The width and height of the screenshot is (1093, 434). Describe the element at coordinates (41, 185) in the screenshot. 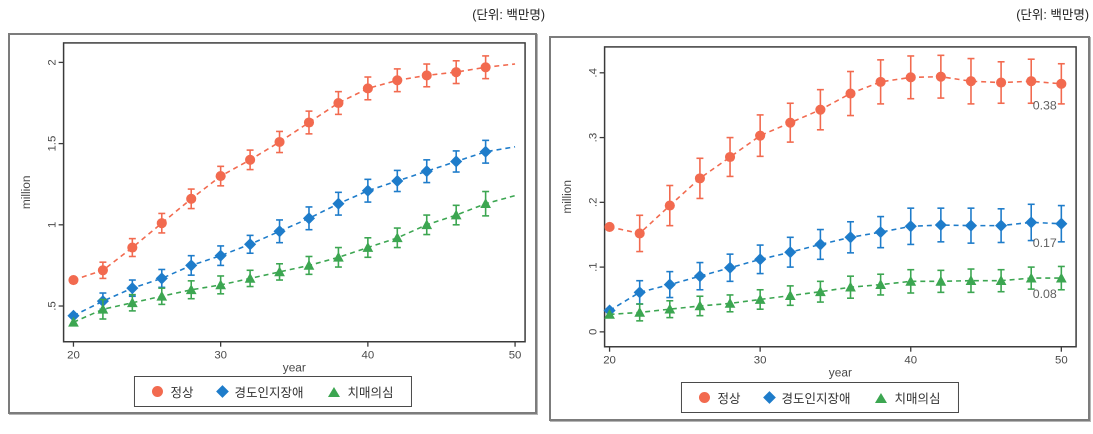

I see `y-axis: .5 1 1.5 2 million` at that location.